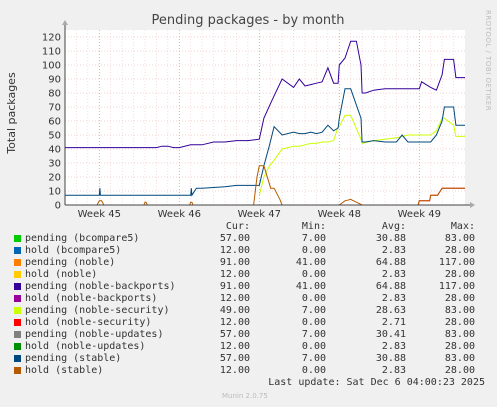 This screenshot has width=497, height=407. I want to click on legend-series-name: hold (noble-security), so click(88, 322).